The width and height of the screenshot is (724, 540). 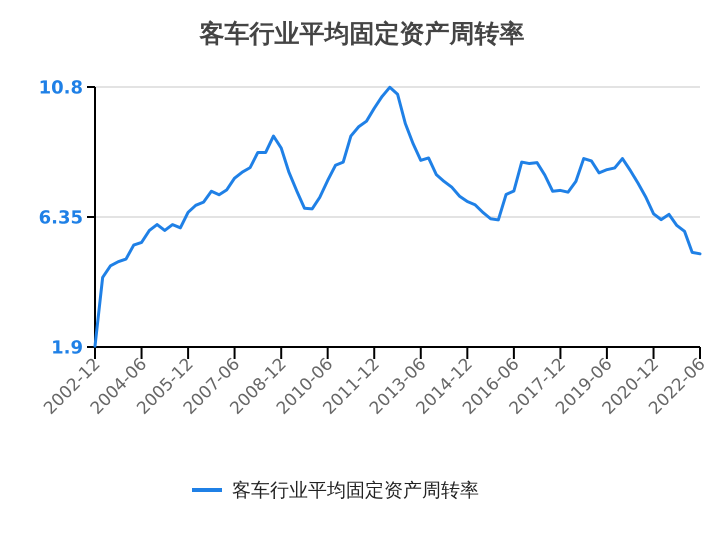 I want to click on chart-title: 客车行业平均固定资产周转率, so click(x=361, y=33).